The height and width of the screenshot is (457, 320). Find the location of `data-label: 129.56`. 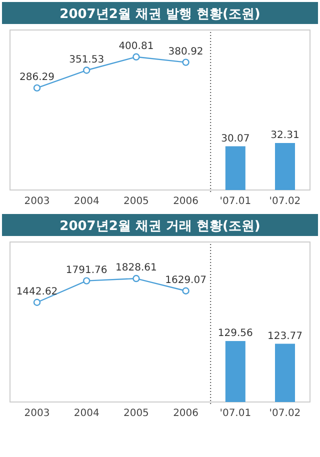

data-label: 129.56 is located at coordinates (235, 334).